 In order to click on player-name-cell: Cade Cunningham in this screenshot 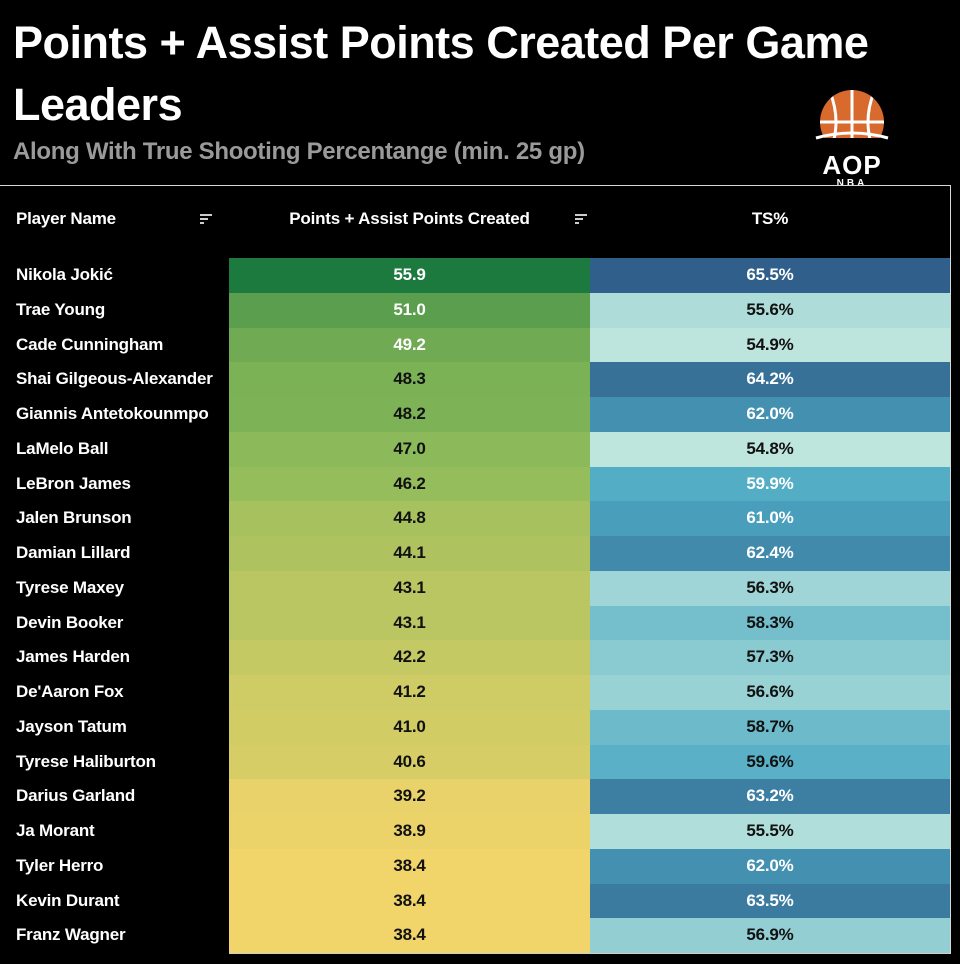, I will do `click(90, 344)`.